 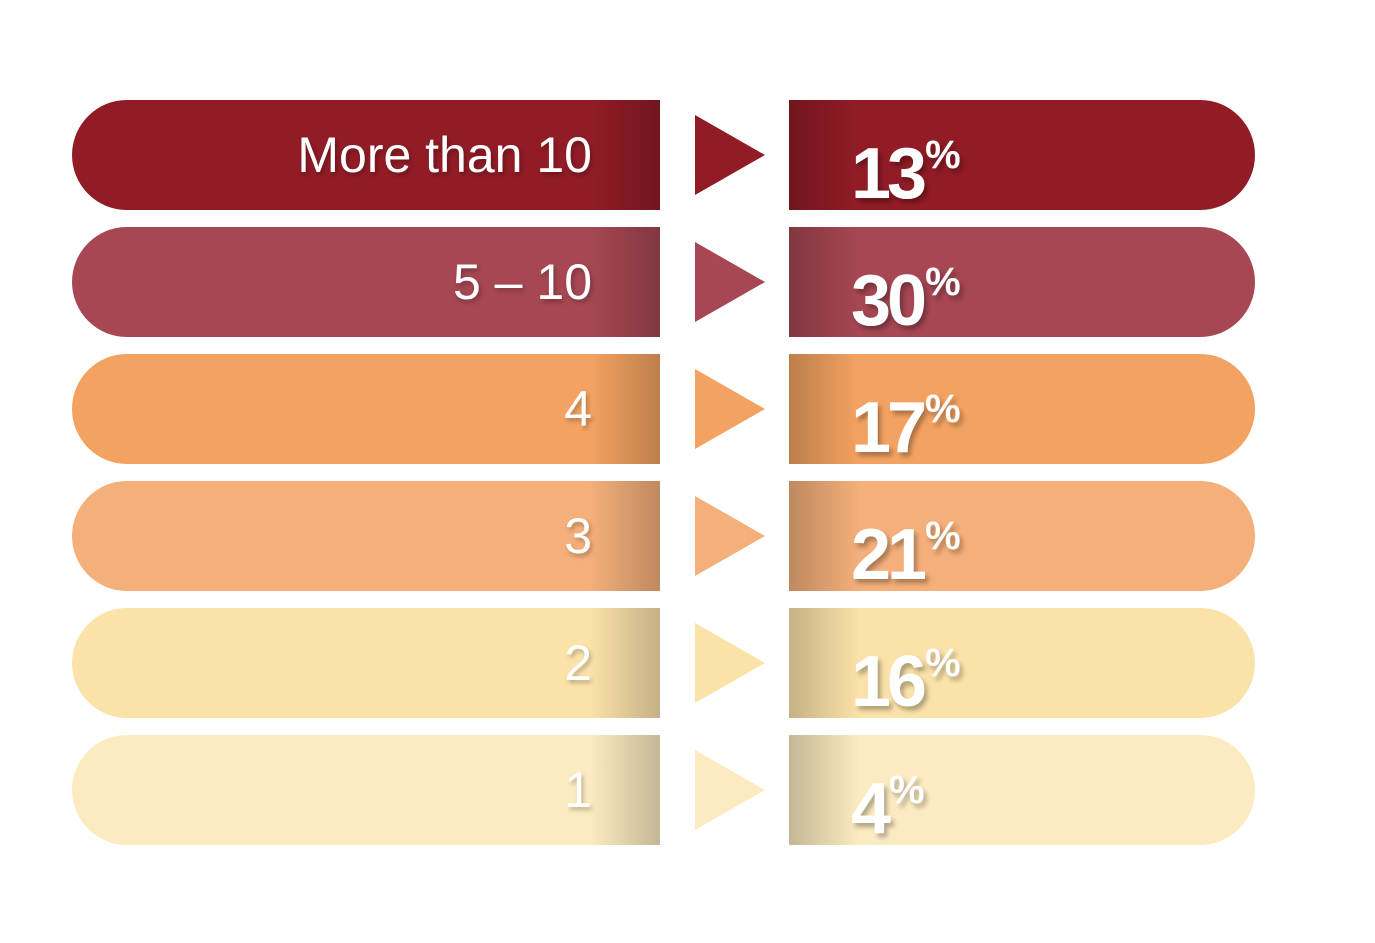 What do you see at coordinates (1022, 790) in the screenshot?
I see `value-bar: 4%` at bounding box center [1022, 790].